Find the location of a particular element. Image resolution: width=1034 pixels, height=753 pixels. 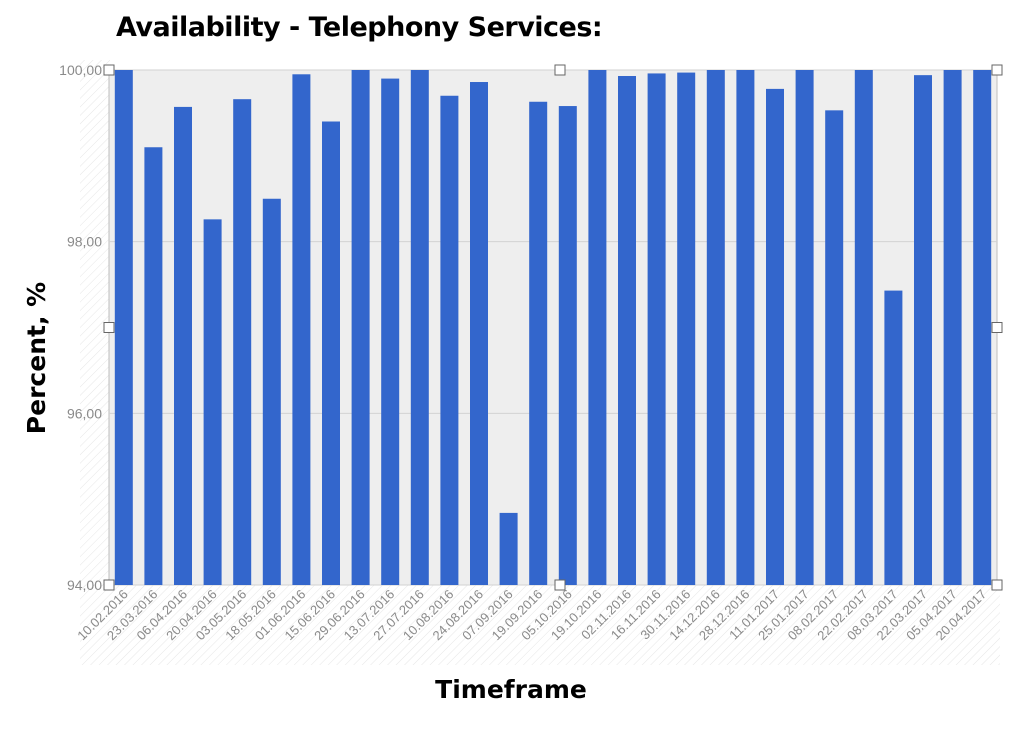

hatch-area-bottom is located at coordinates (540, 625).